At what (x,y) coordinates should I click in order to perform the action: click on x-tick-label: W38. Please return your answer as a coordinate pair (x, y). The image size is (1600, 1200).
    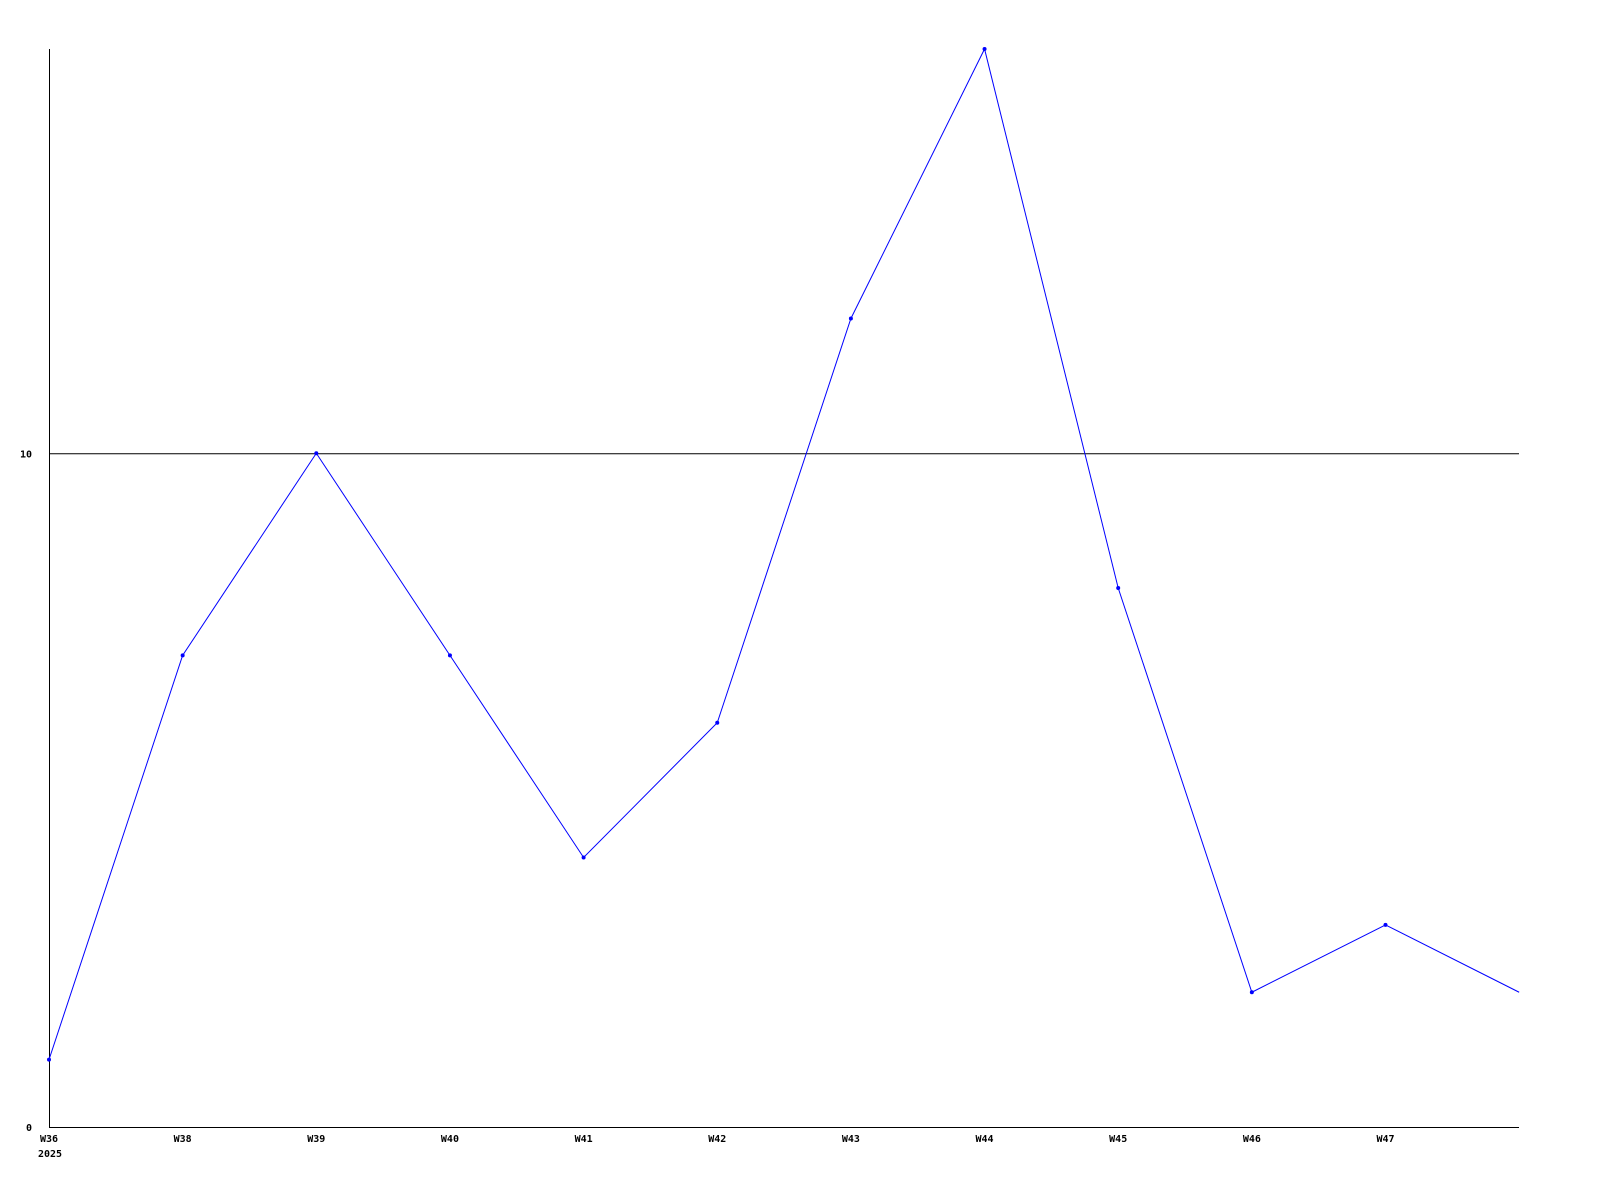
    Looking at the image, I should click on (183, 1139).